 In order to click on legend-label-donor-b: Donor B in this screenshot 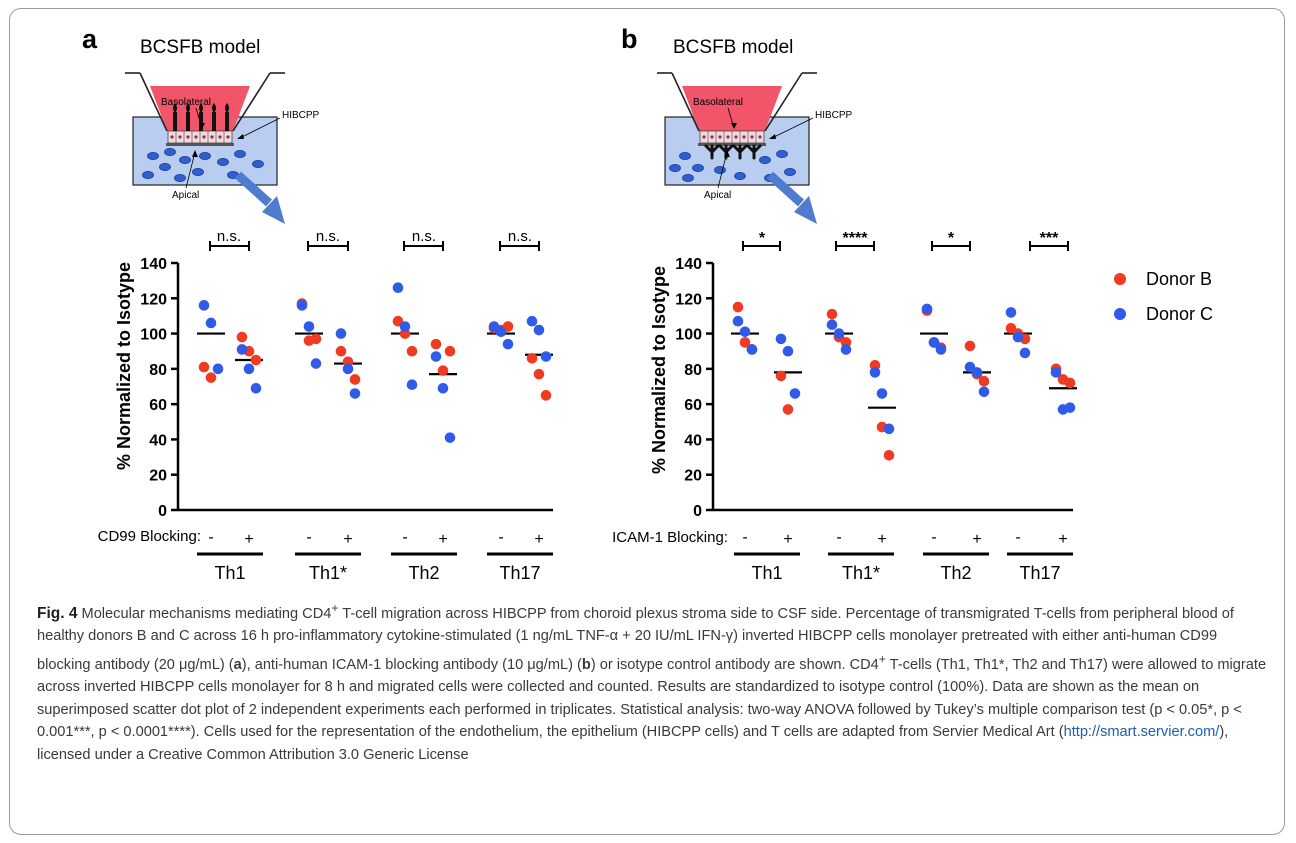, I will do `click(1179, 279)`.